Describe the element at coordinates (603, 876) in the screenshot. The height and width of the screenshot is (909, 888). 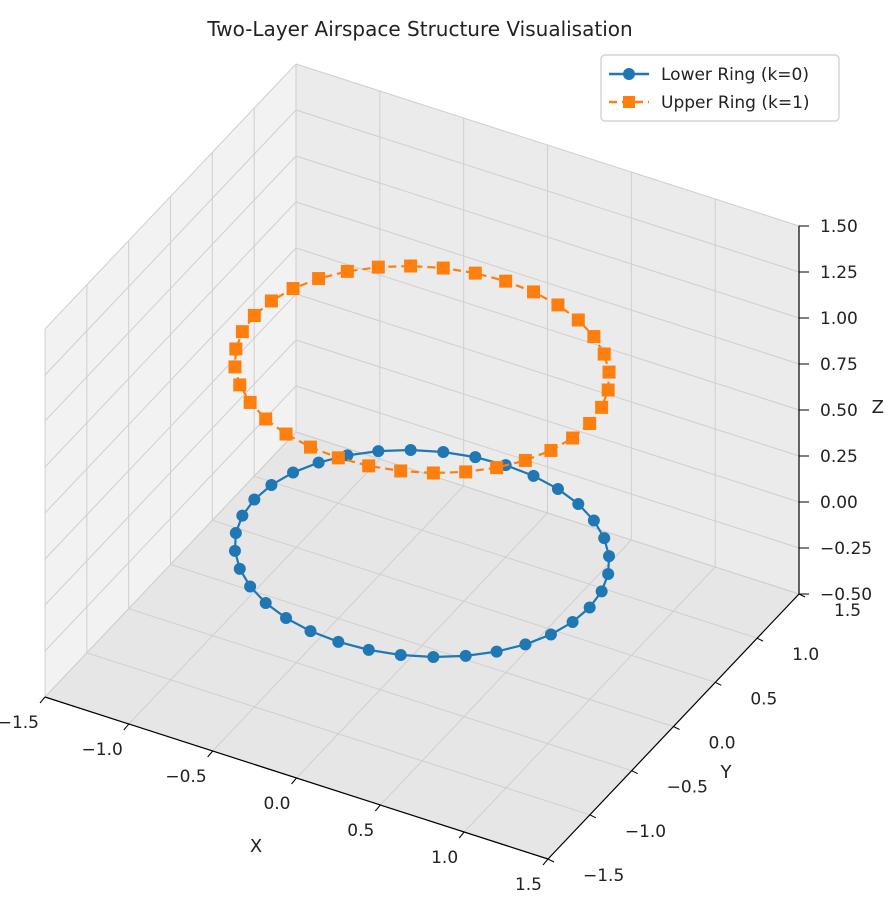
I see `y-tick-label: −1.5` at that location.